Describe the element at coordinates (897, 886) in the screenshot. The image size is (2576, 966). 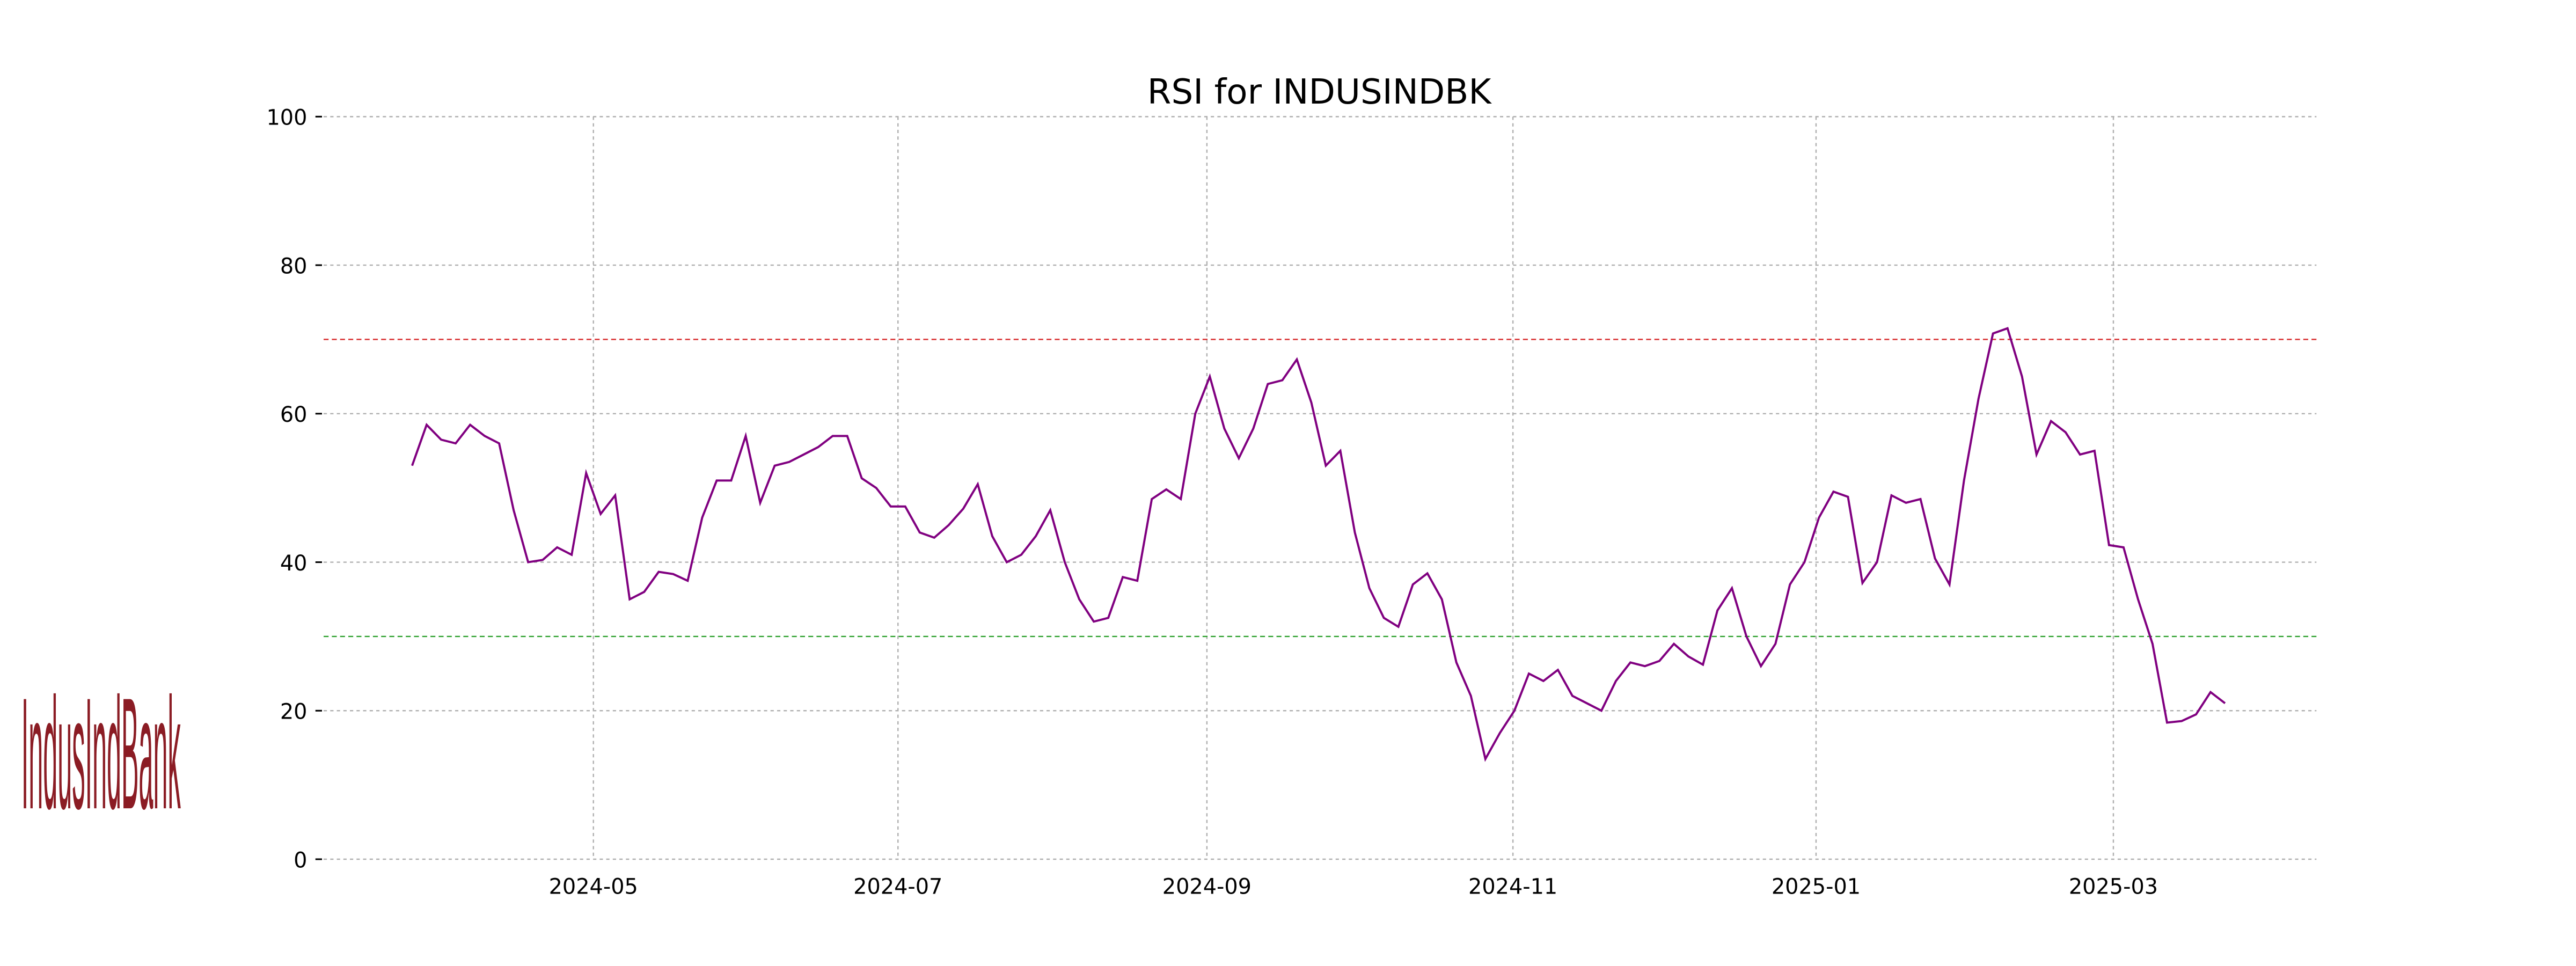
I see `x-tick-label: 2024-07` at that location.